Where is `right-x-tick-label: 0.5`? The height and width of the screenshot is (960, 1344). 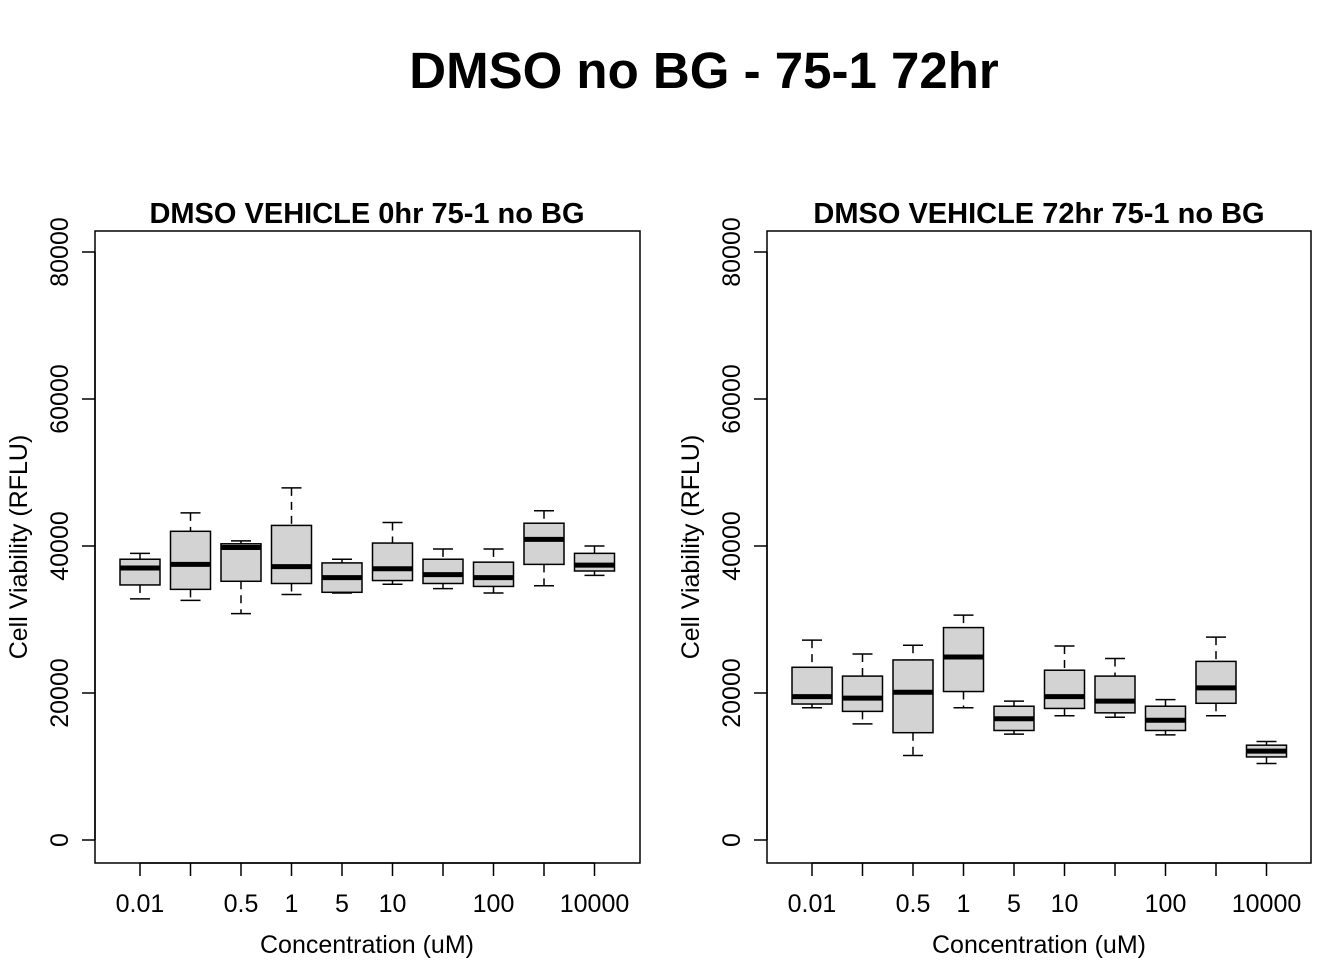
right-x-tick-label: 0.5 is located at coordinates (913, 904).